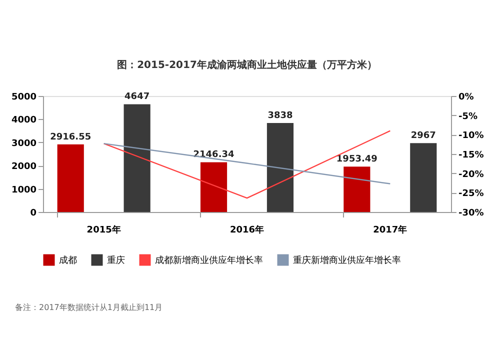  Describe the element at coordinates (23, 167) in the screenshot. I see `y-tick-label: 2000` at that location.